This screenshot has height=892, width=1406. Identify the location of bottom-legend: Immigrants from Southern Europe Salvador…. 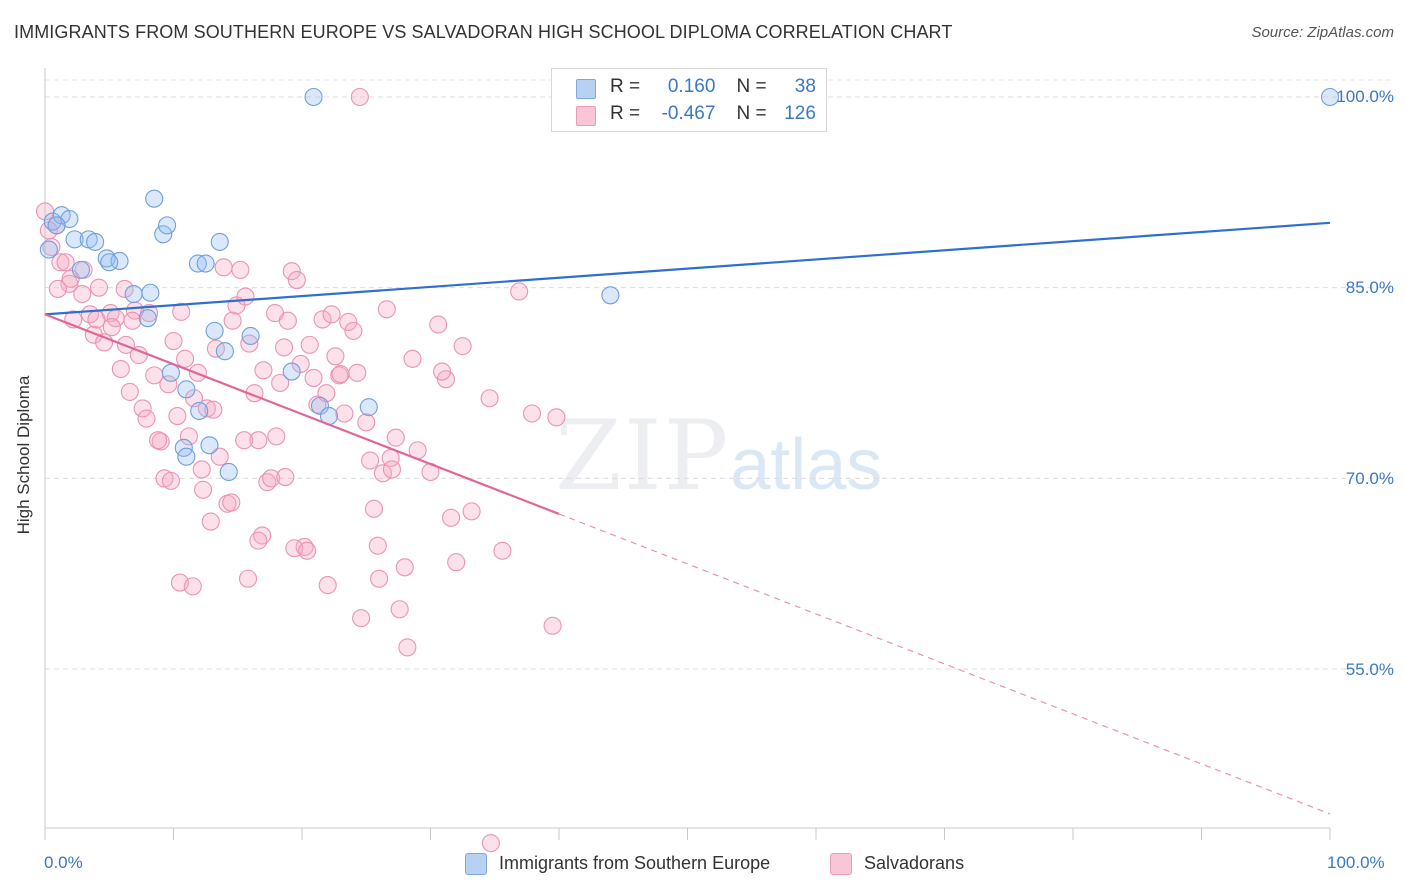
(703, 865).